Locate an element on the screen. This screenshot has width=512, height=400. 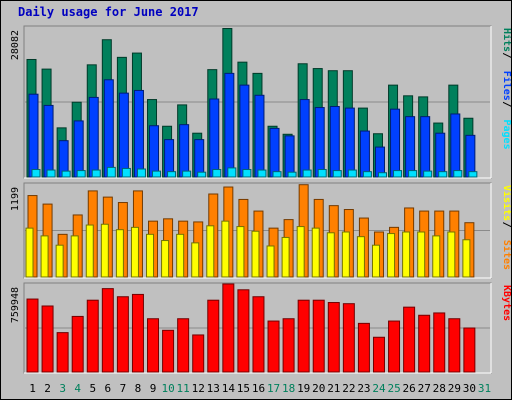
x-tick-label-day-12: 12 is located at coordinates (198, 388).